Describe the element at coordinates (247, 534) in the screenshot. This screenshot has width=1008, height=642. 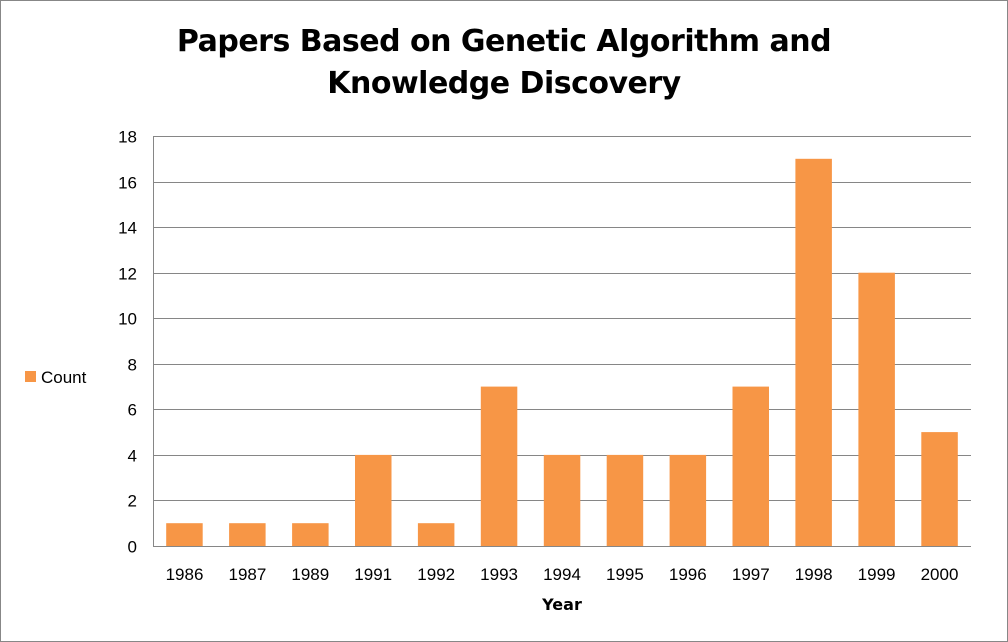
I see `bar-1987` at that location.